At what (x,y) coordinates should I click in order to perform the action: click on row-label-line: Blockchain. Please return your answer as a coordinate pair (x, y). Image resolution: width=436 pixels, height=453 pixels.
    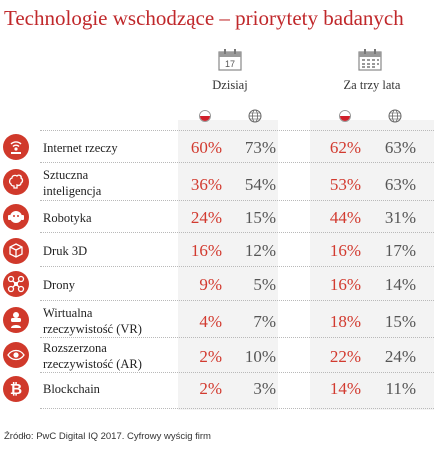
    Looking at the image, I should click on (71, 389).